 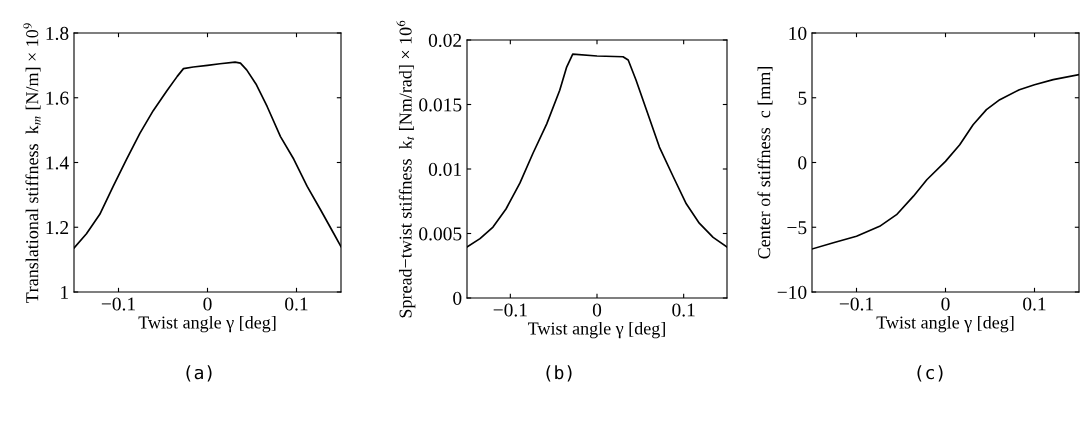 I want to click on y-tick-label: 0.015, so click(x=440, y=105).